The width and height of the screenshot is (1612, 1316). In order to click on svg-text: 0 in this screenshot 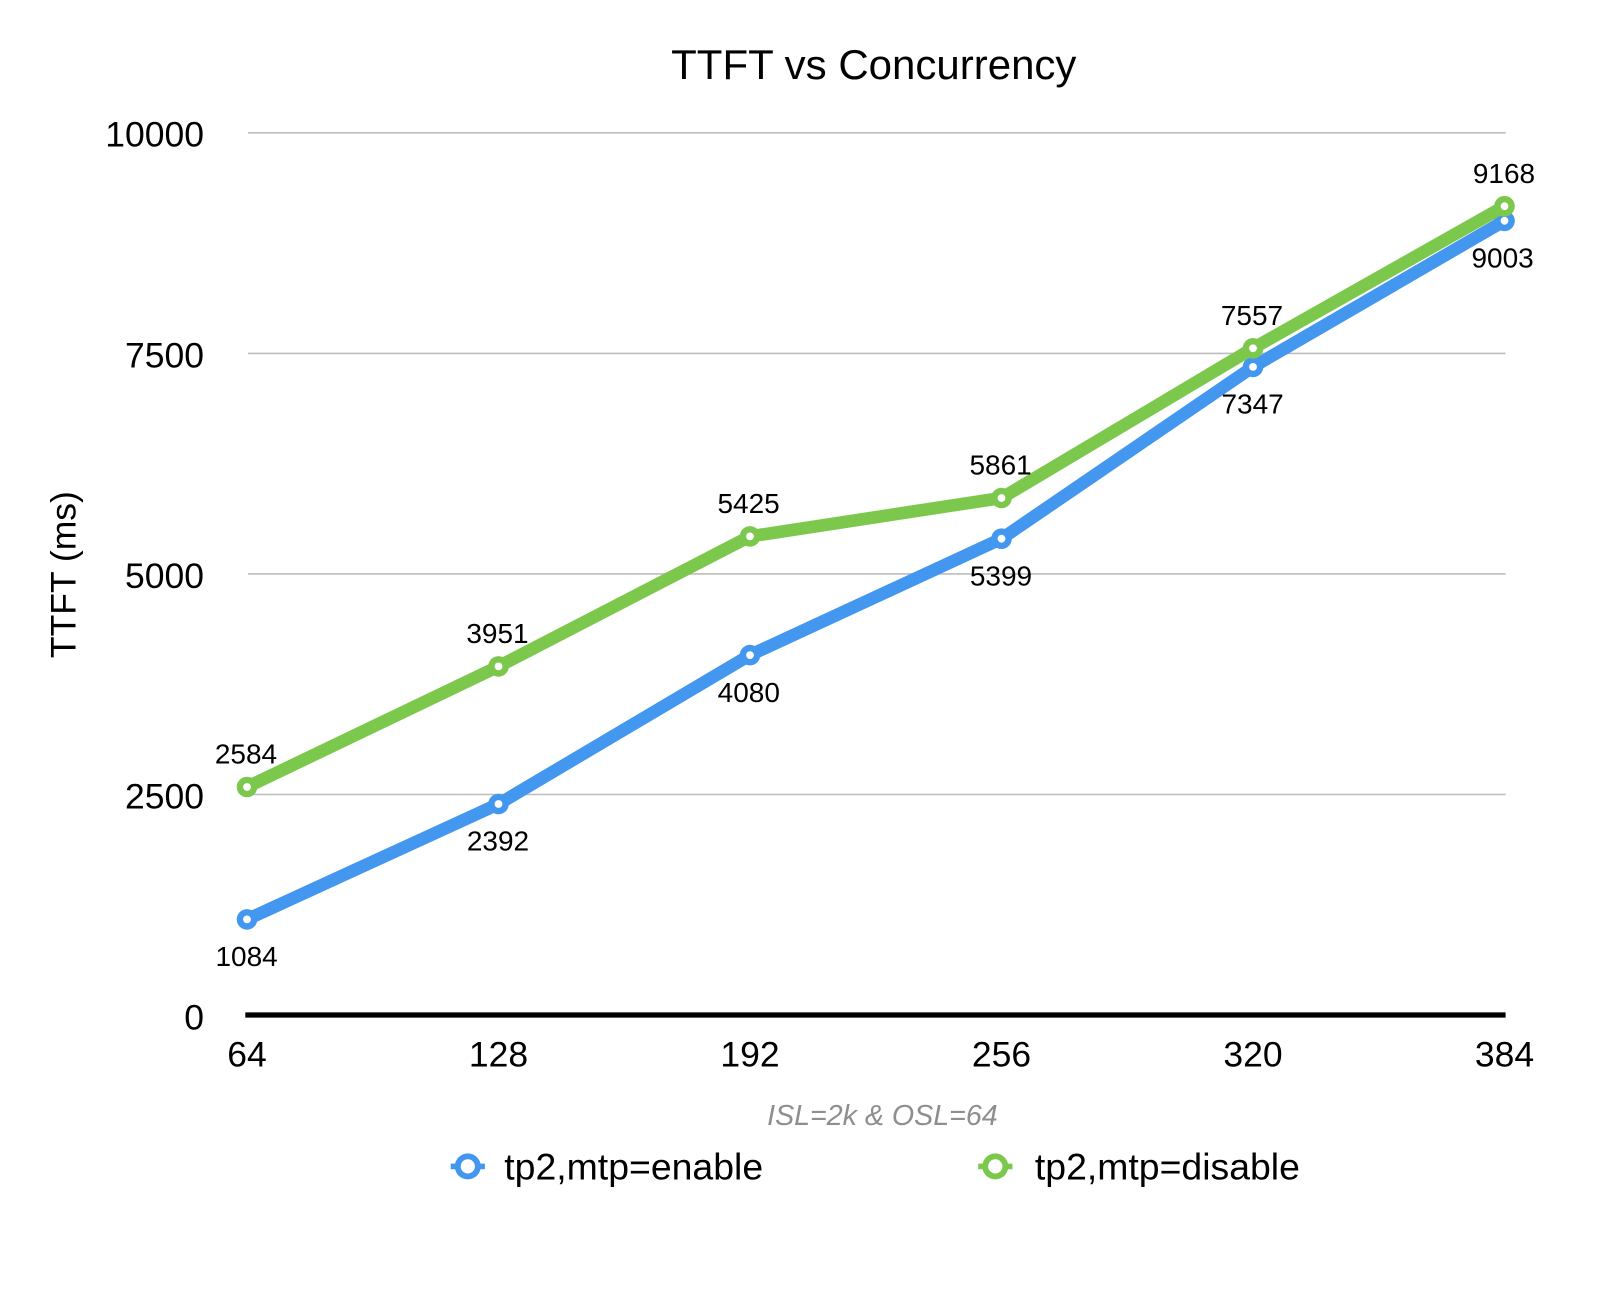, I will do `click(194, 1018)`.